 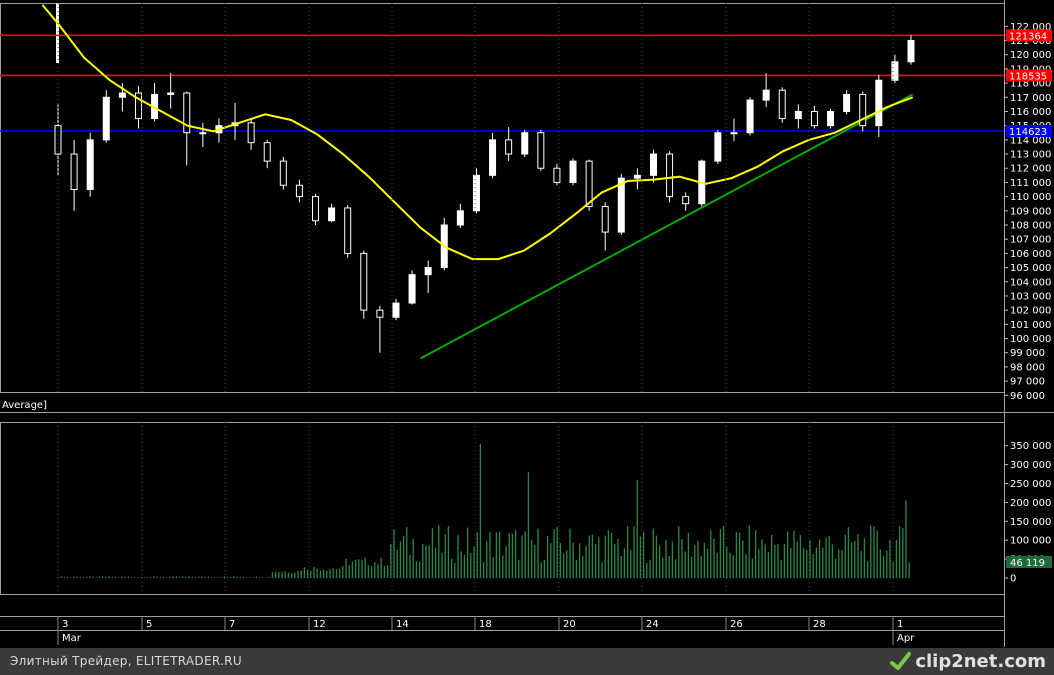 I want to click on price-tick-label: 110 000, so click(x=1030, y=197).